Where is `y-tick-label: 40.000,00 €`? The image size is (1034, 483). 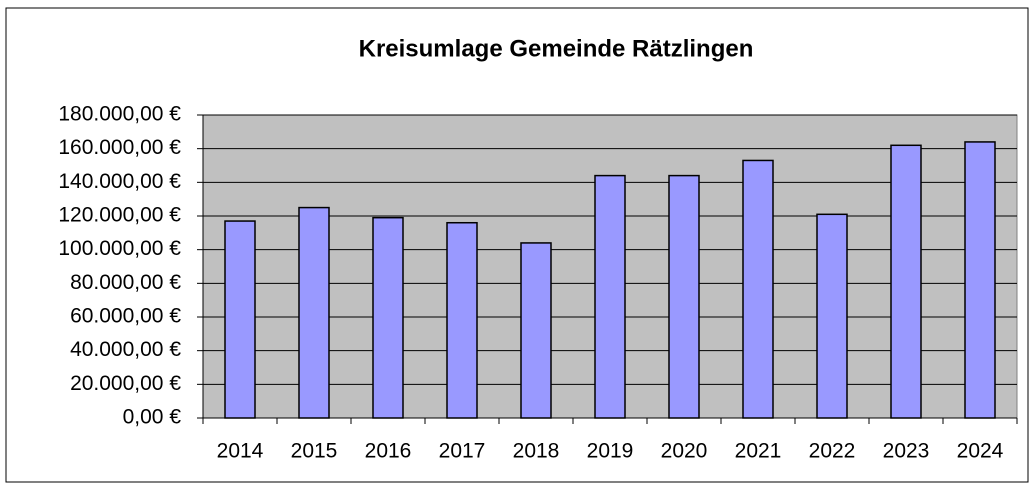
y-tick-label: 40.000,00 € is located at coordinates (125, 349).